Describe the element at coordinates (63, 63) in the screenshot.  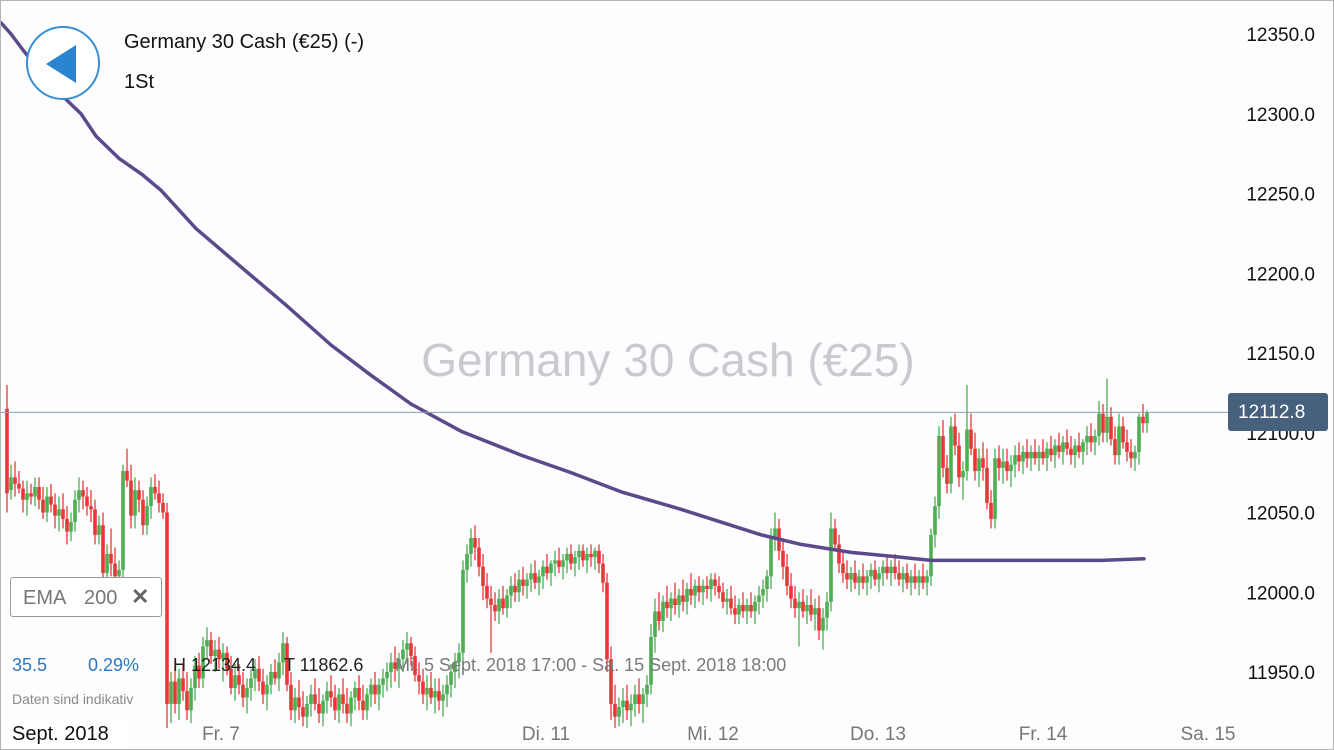
I see `back-button` at that location.